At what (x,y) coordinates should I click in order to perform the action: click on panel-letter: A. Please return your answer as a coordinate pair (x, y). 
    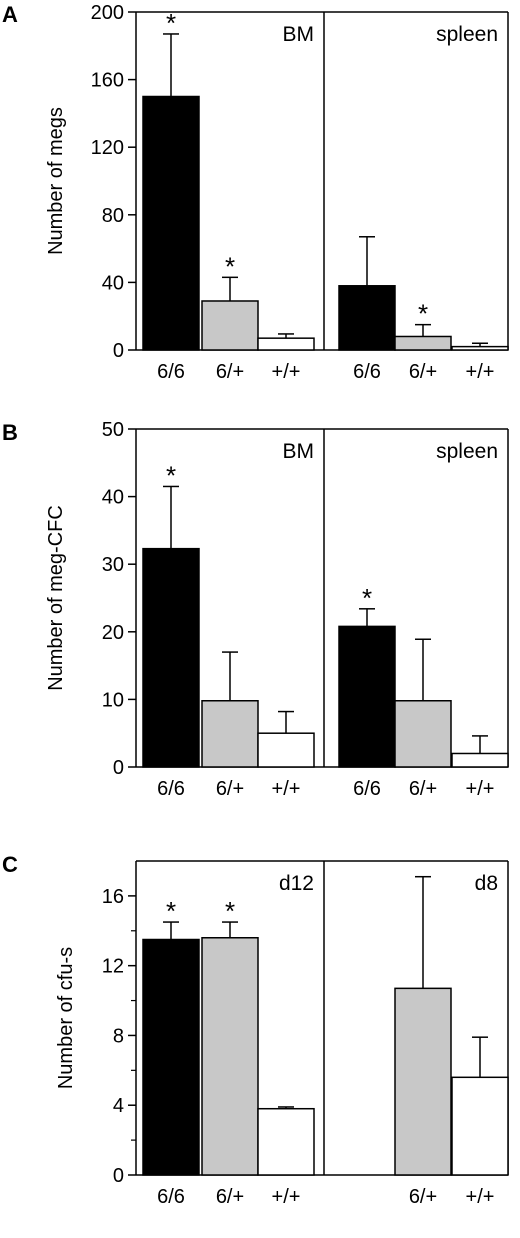
    Looking at the image, I should click on (10, 14).